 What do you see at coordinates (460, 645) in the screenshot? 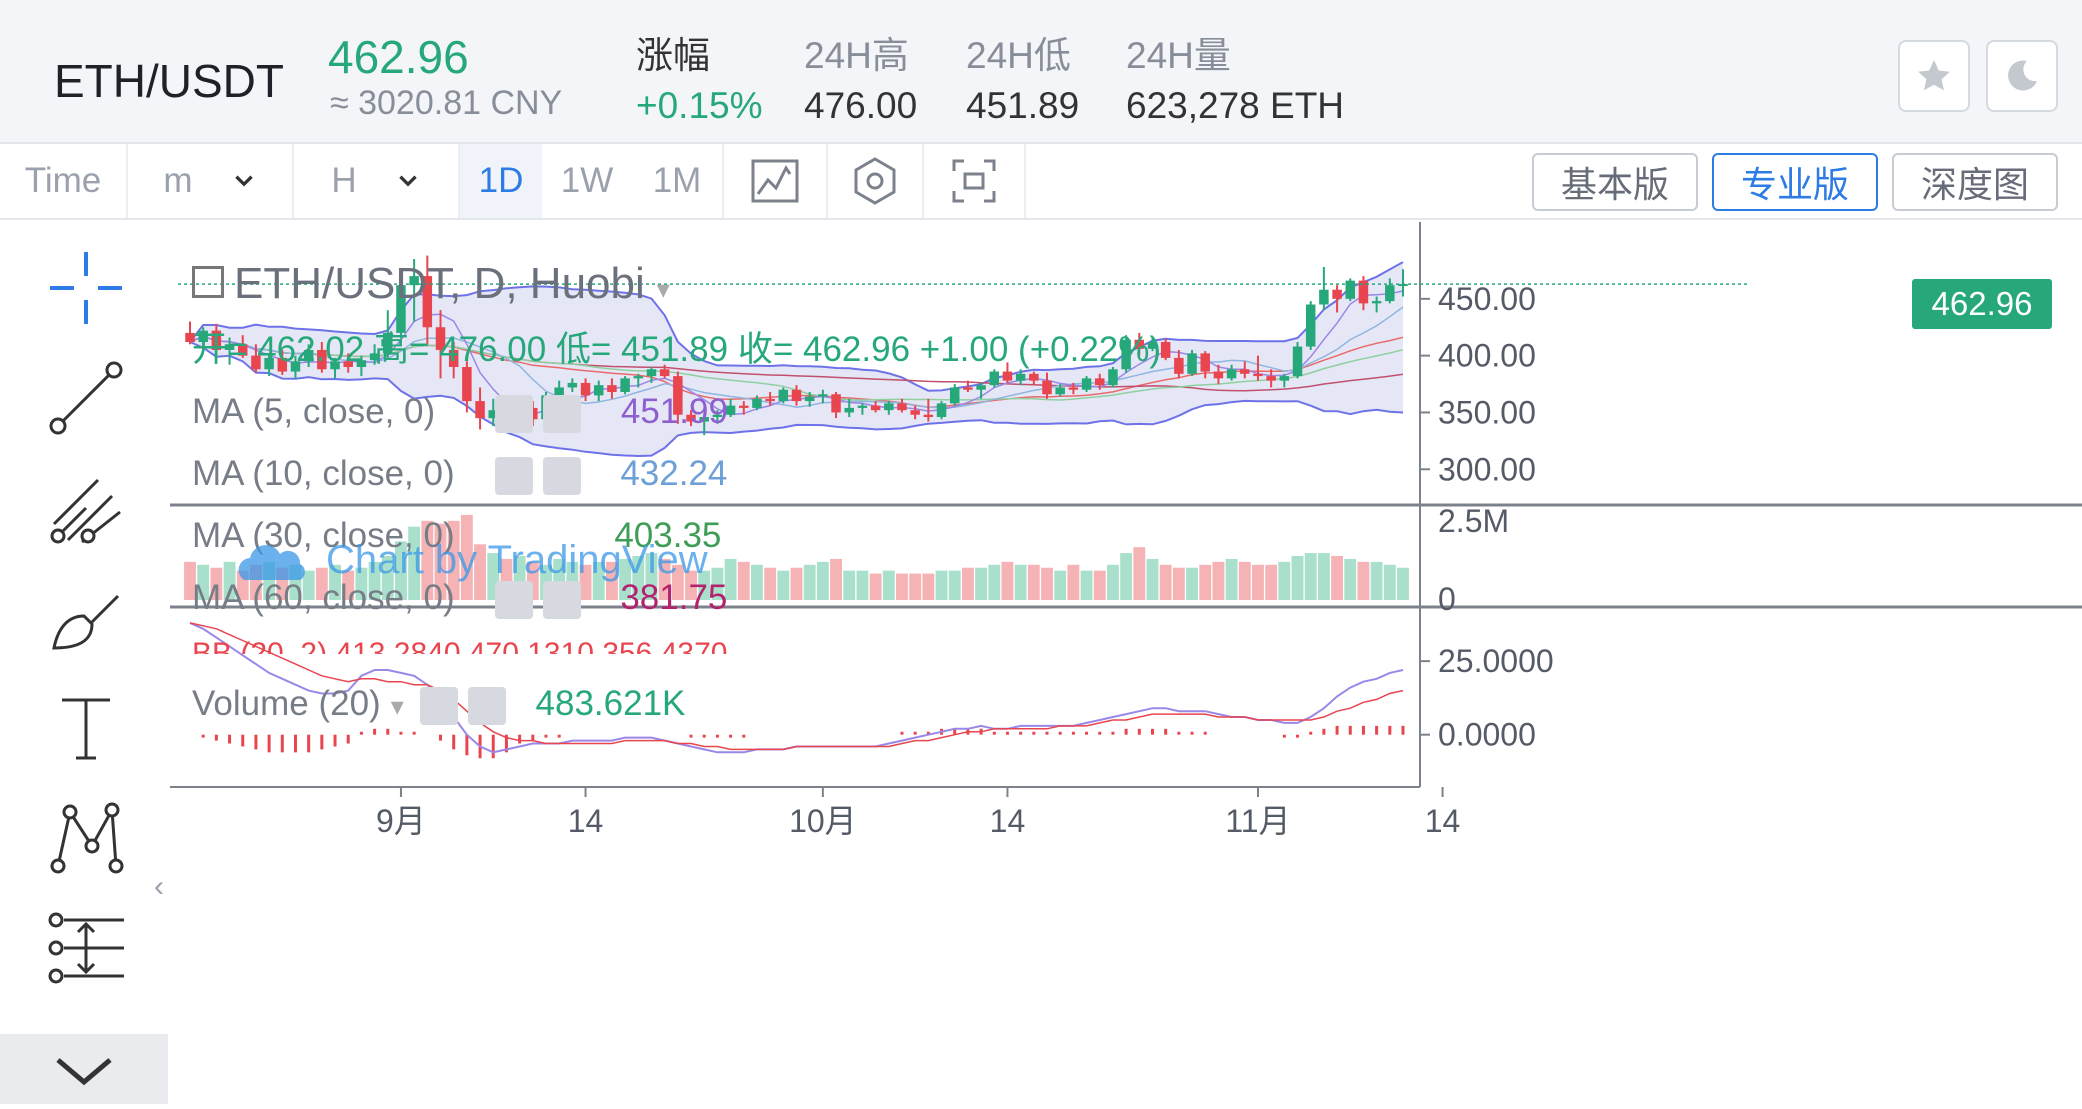
I see `bb-row: BB (20, 2) 413.2840 470.1310 356.4370` at bounding box center [460, 645].